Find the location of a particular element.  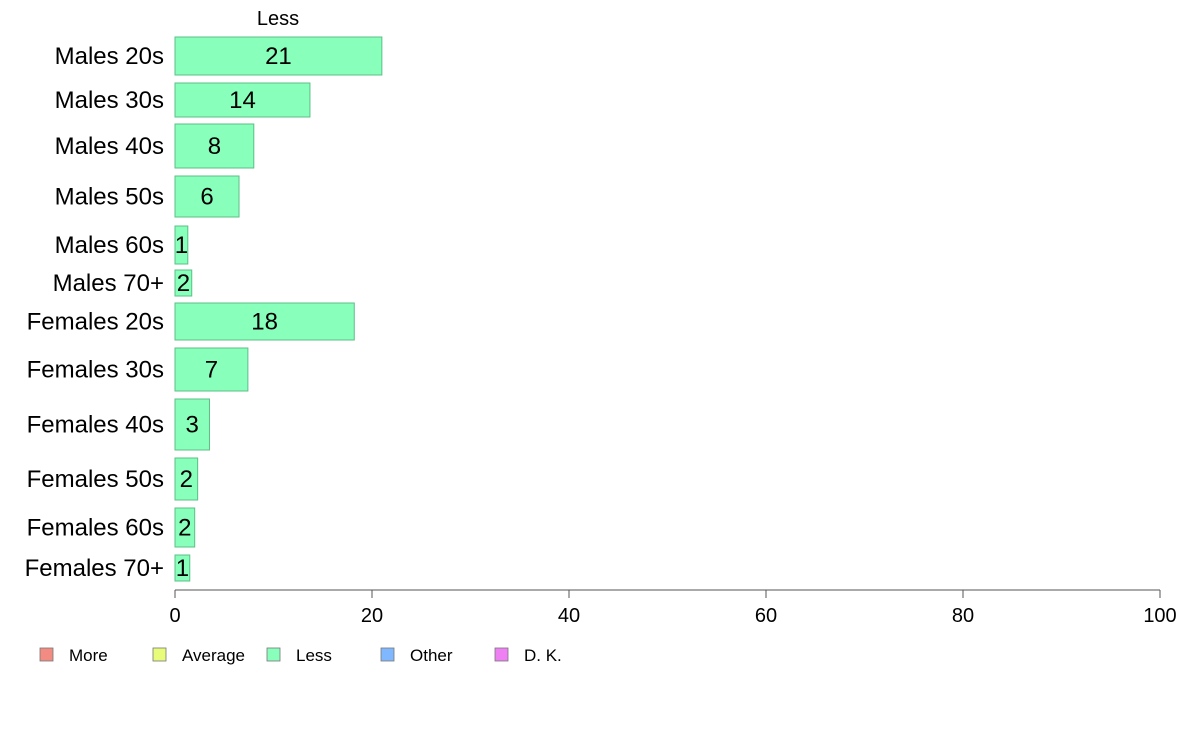

x-tick-label: 20 is located at coordinates (372, 616).